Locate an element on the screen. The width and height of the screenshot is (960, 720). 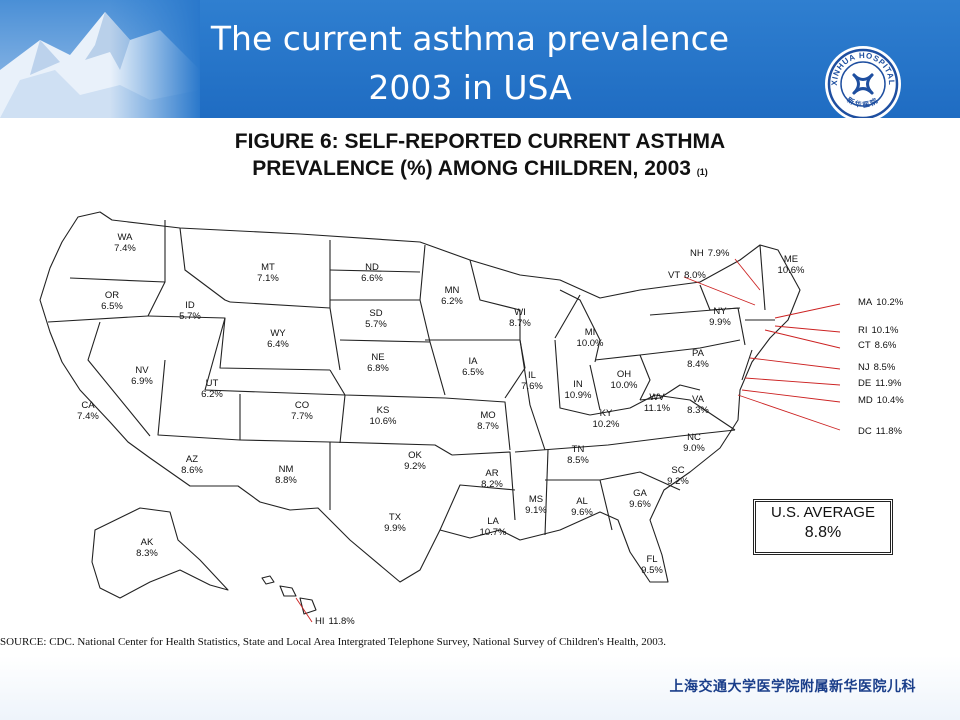
state-value: 9.2% is located at coordinates (678, 481).